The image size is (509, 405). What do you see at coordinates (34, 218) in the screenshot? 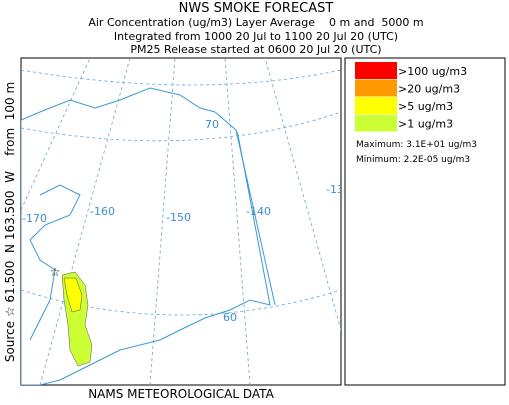
I see `longitude-label: -170` at bounding box center [34, 218].